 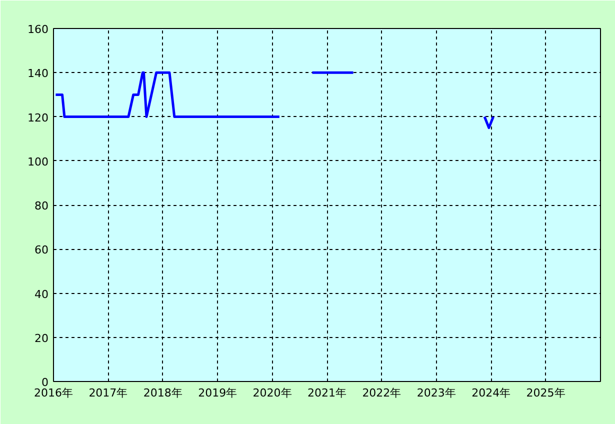 I want to click on x-tick-label: 2023年, so click(x=436, y=393).